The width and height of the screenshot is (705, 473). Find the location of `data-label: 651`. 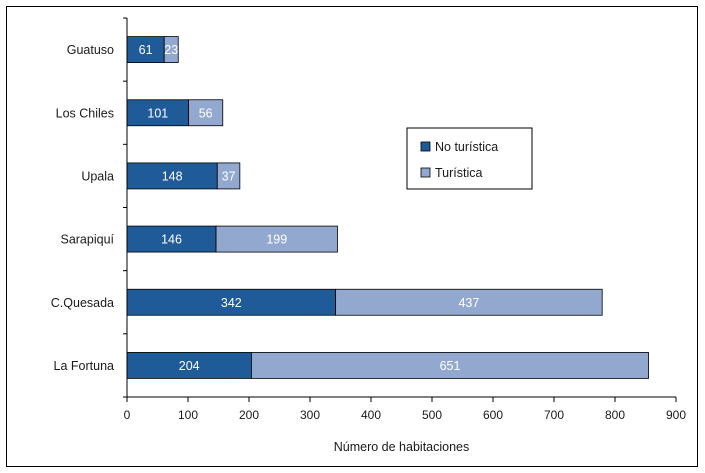

data-label: 651 is located at coordinates (450, 366).